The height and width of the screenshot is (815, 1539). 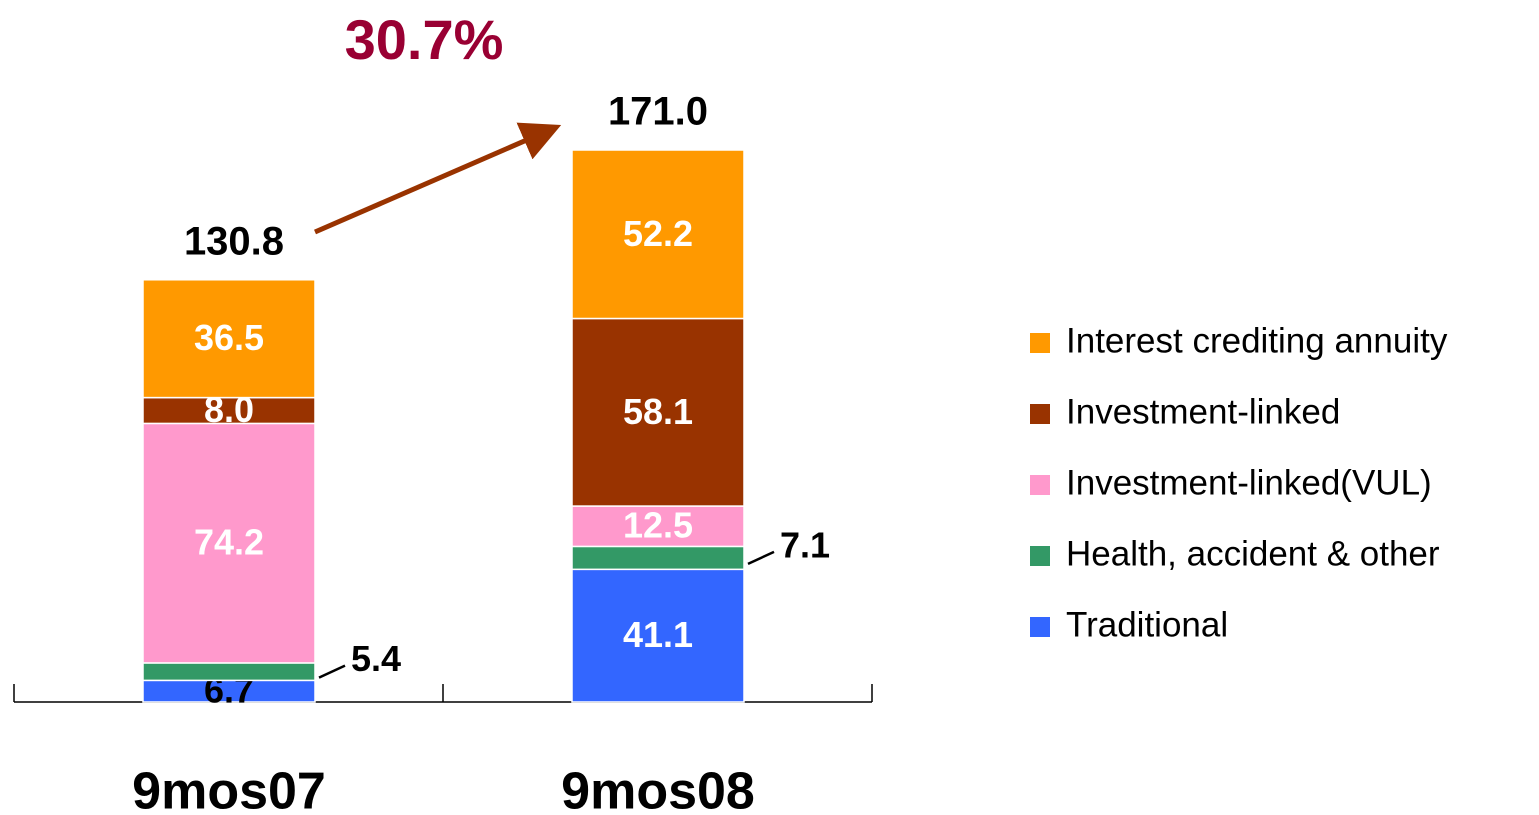 What do you see at coordinates (1249, 482) in the screenshot?
I see `legend-label: Investment-linked(VUL)` at bounding box center [1249, 482].